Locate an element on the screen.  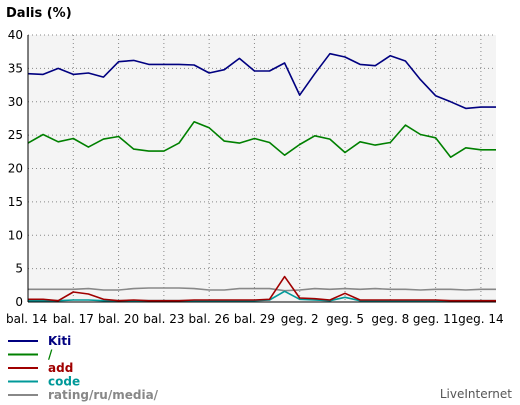
x-tick-label: bal. 29 is located at coordinates (254, 319).